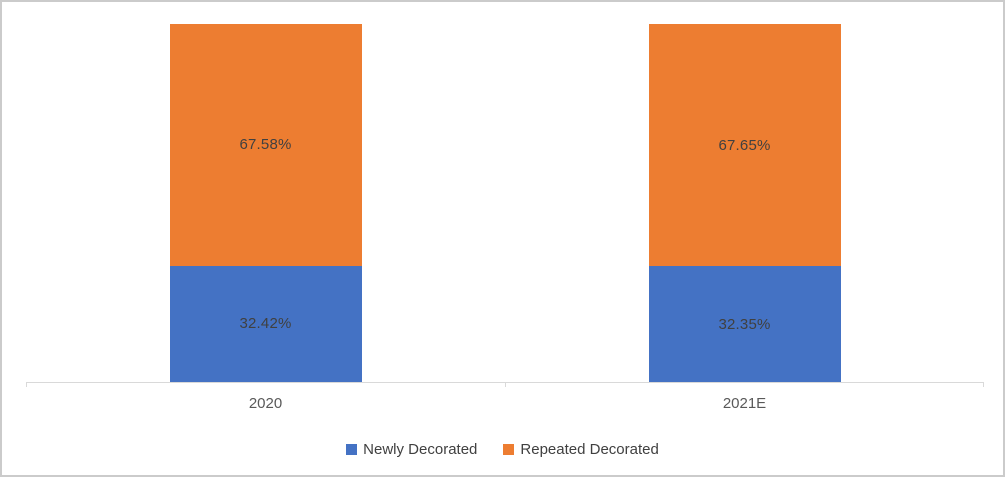 This screenshot has height=477, width=1005. I want to click on data-label-repeated-2020: 67.58%, so click(265, 145).